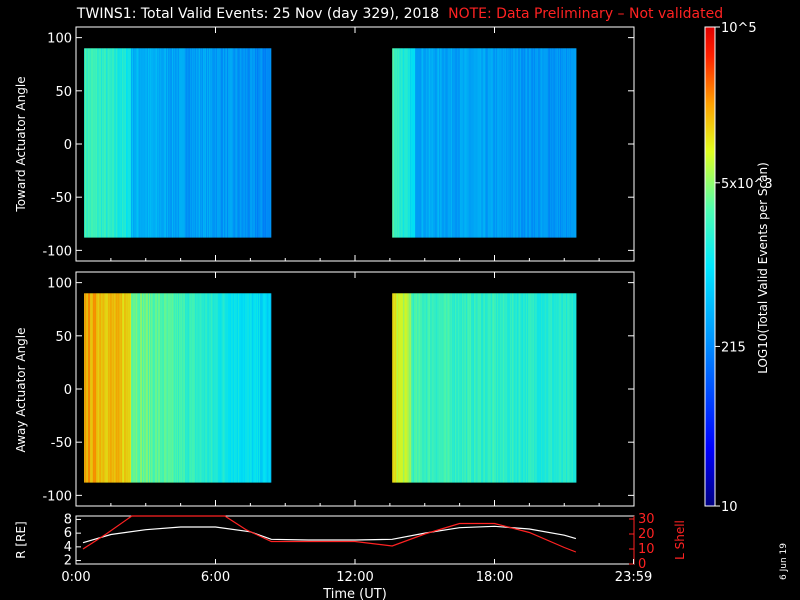 The image size is (800, 600). What do you see at coordinates (57, 496) in the screenshot?
I see `ytick-label: -100` at bounding box center [57, 496].